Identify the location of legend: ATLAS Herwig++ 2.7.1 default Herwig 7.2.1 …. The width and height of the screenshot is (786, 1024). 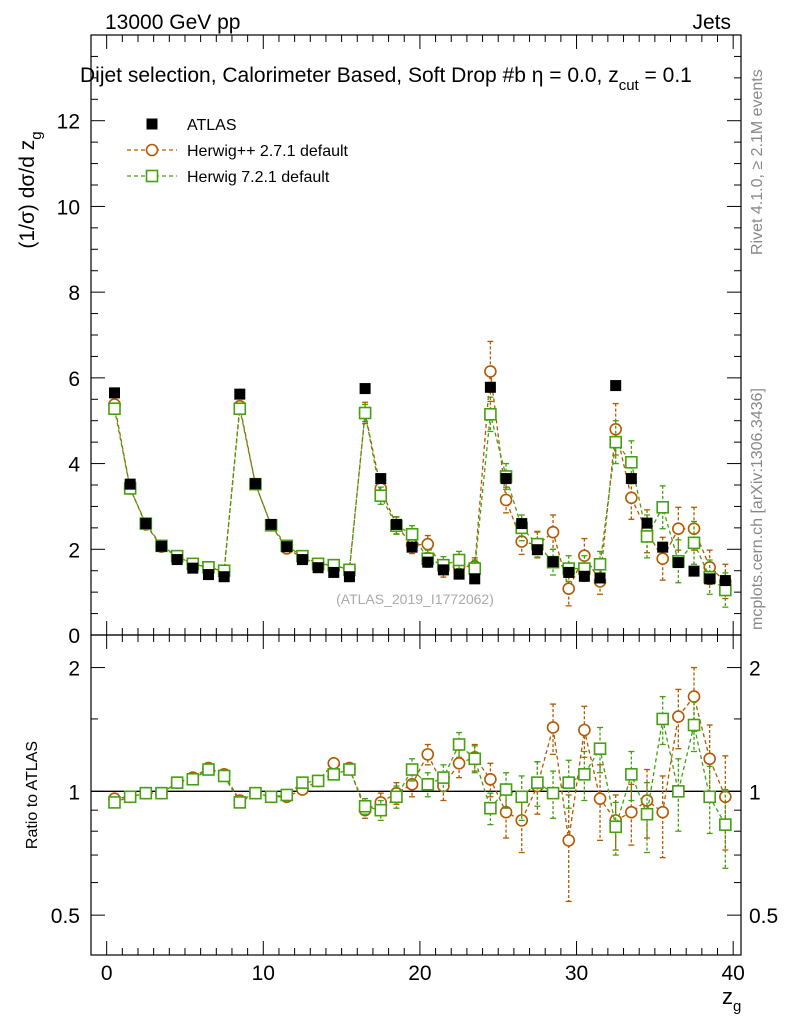
(238, 151).